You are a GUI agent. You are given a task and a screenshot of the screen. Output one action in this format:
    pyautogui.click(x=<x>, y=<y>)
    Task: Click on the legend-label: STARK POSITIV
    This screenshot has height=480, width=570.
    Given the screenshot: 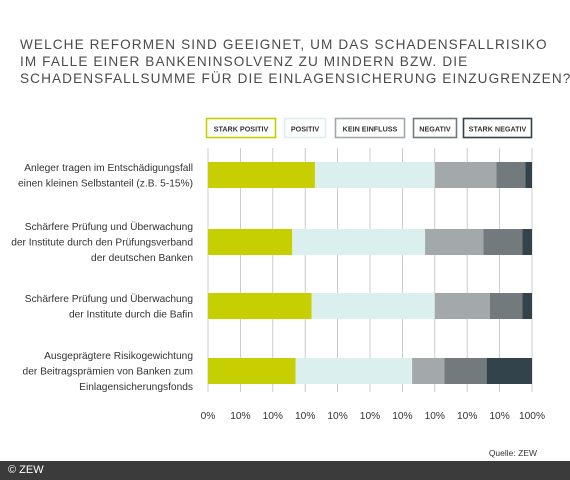 What is the action you would take?
    pyautogui.click(x=241, y=129)
    